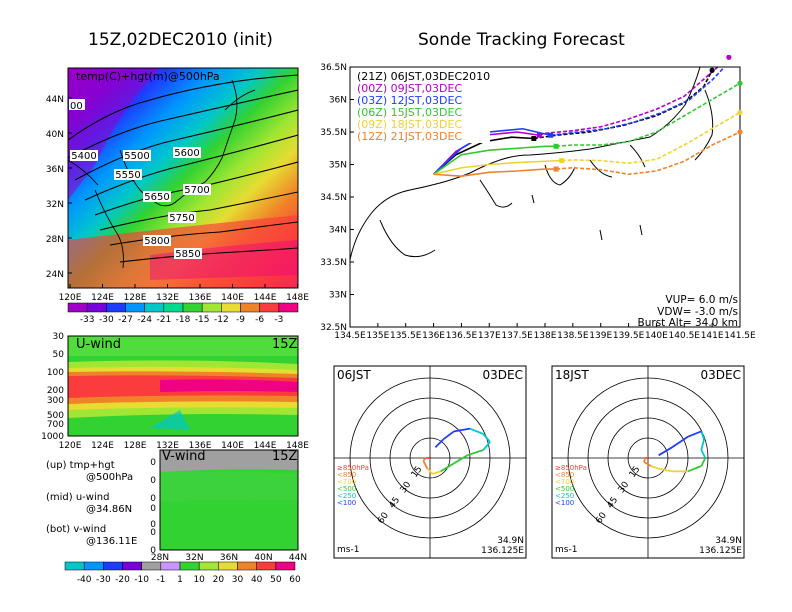 The image size is (792, 612). I want to click on lon-tick: 120E, so click(70, 445).